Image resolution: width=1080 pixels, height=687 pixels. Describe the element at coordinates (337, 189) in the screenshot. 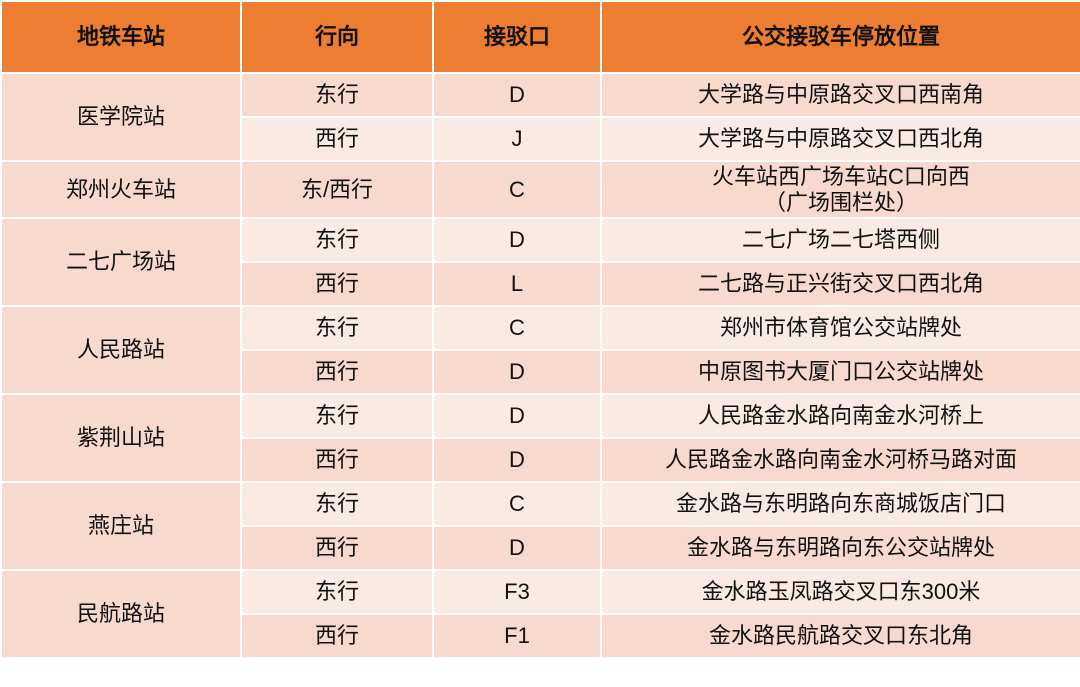

I see `direction-cell: 东/西行` at that location.